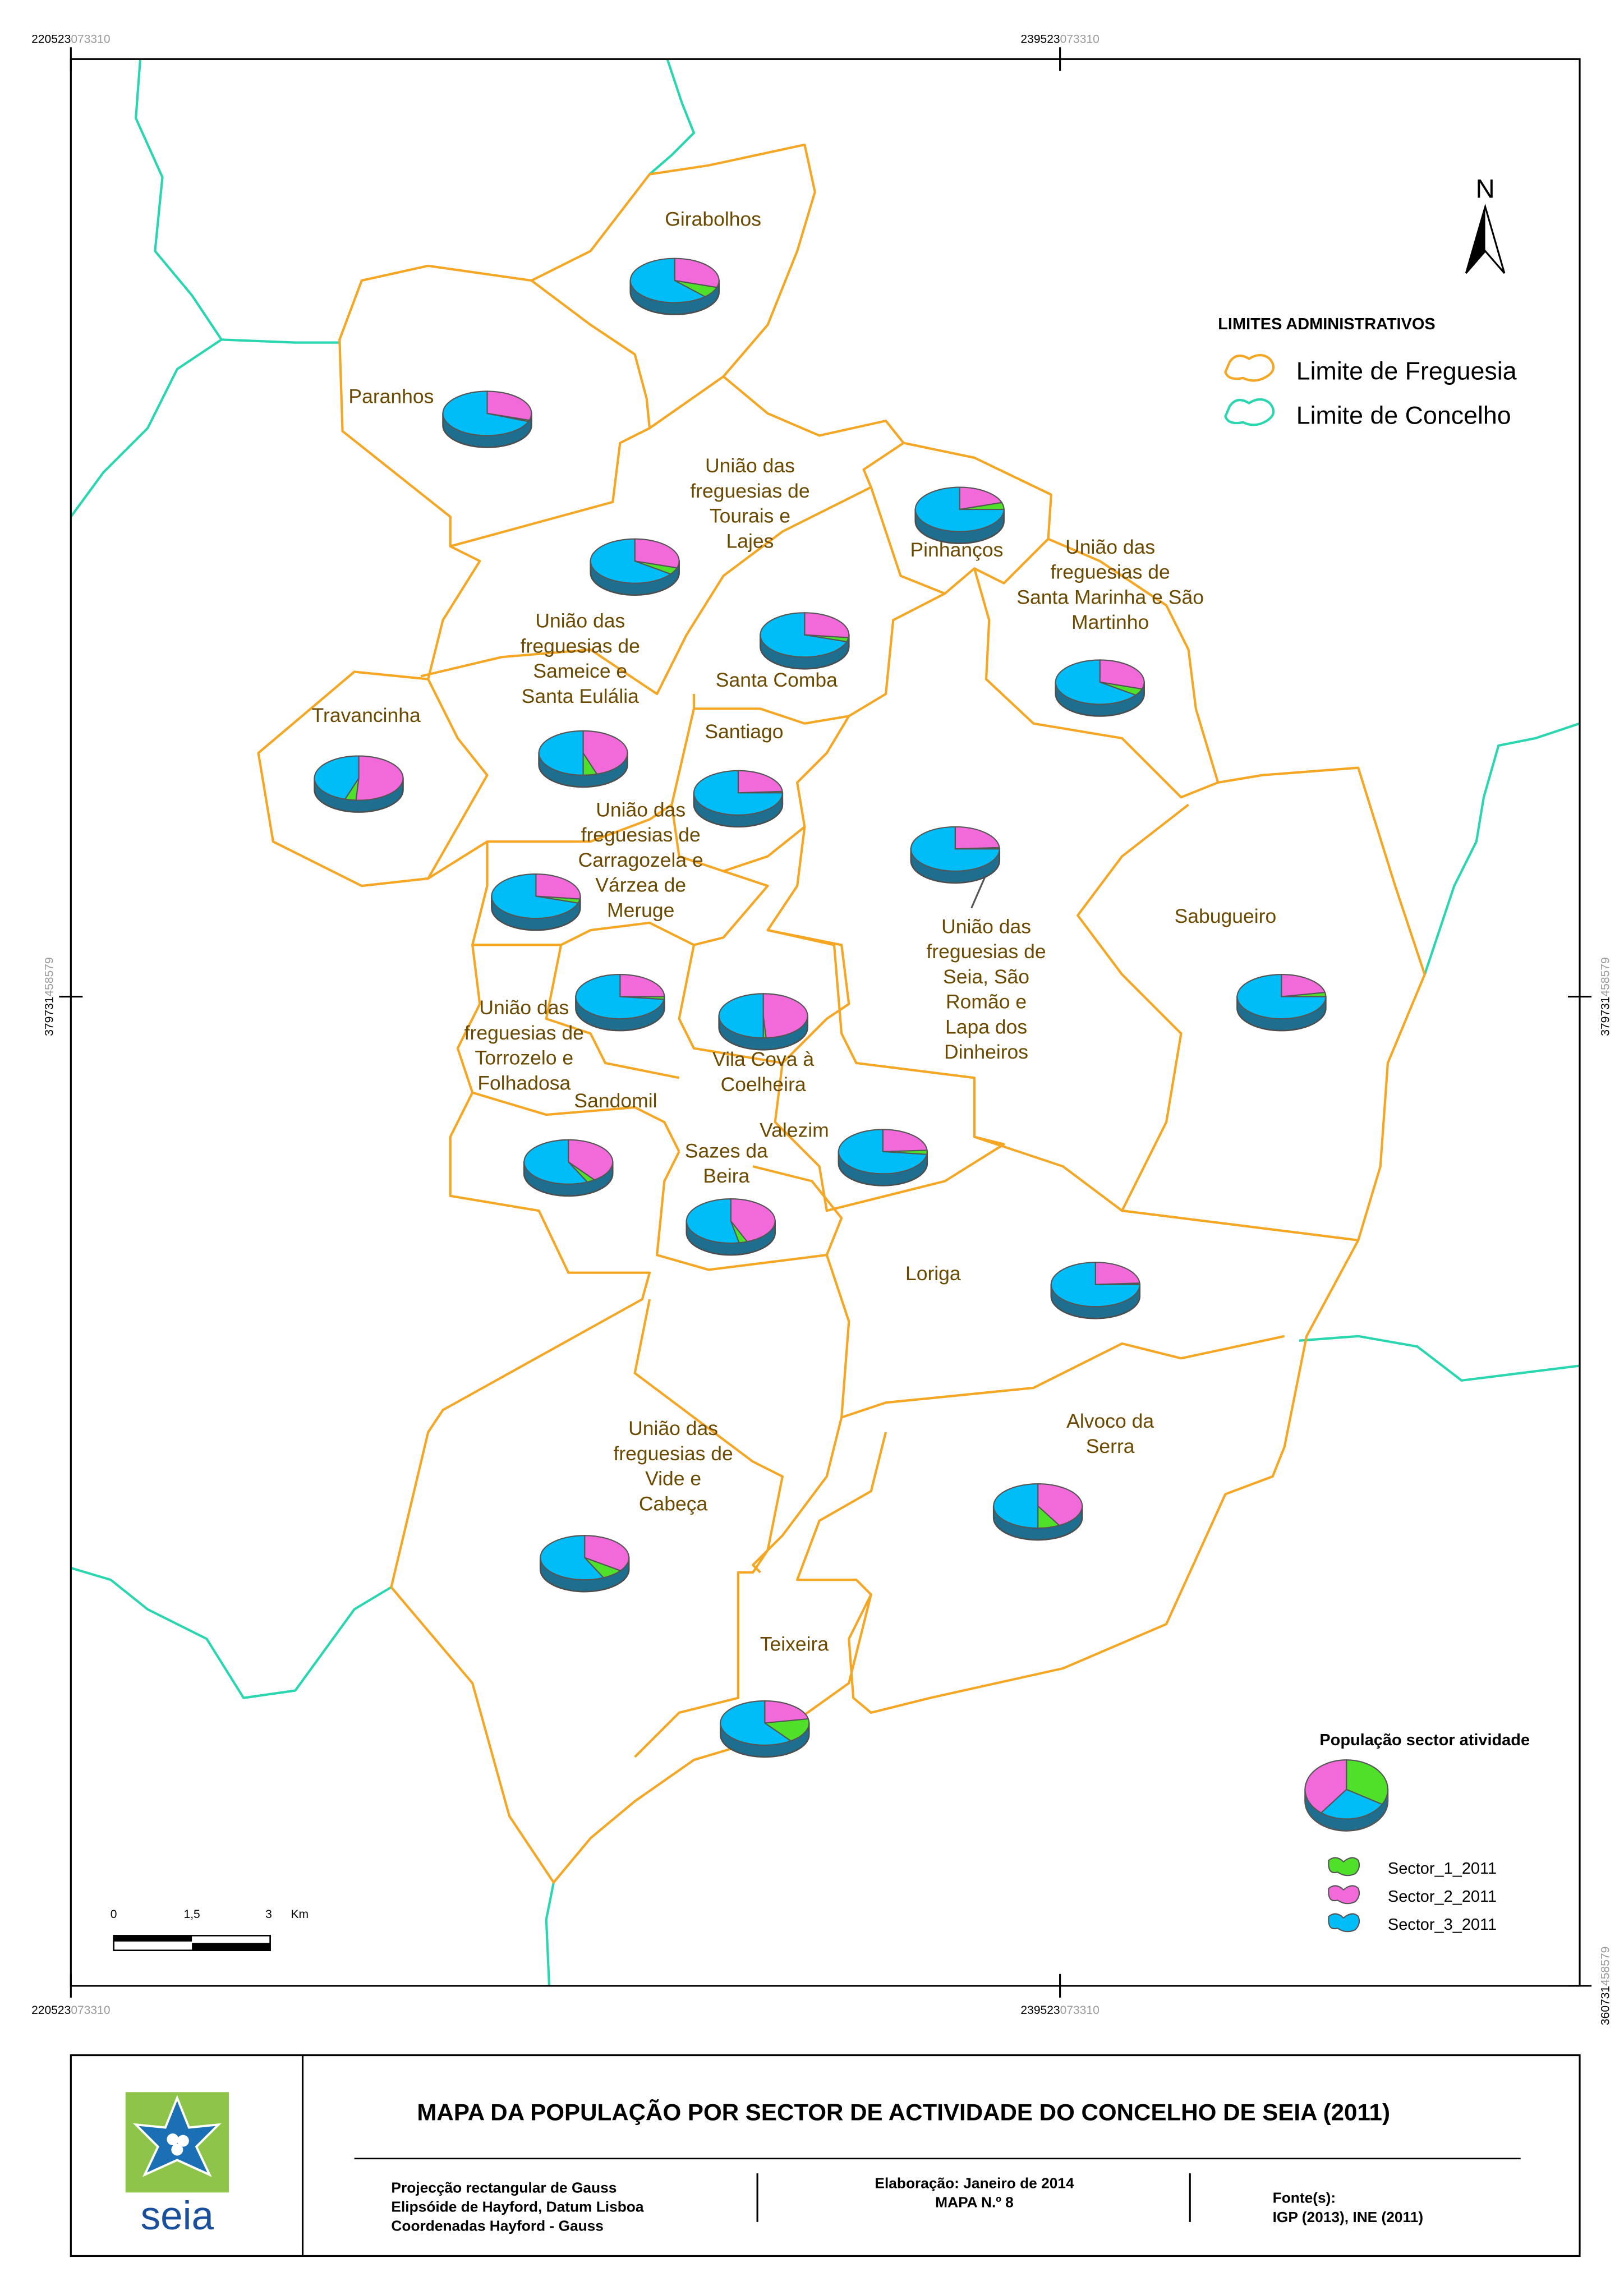 Image resolution: width=1624 pixels, height=2295 pixels. I want to click on parish-label: Cabeça, so click(674, 1504).